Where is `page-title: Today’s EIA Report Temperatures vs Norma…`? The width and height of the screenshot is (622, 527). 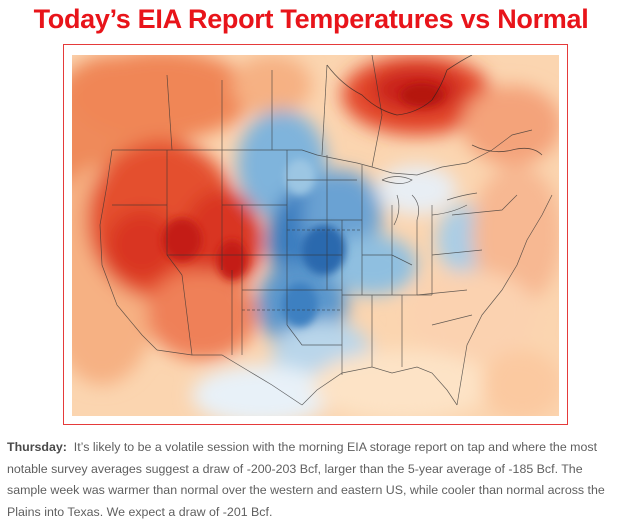 page-title: Today’s EIA Report Temperatures vs Norma… is located at coordinates (311, 19).